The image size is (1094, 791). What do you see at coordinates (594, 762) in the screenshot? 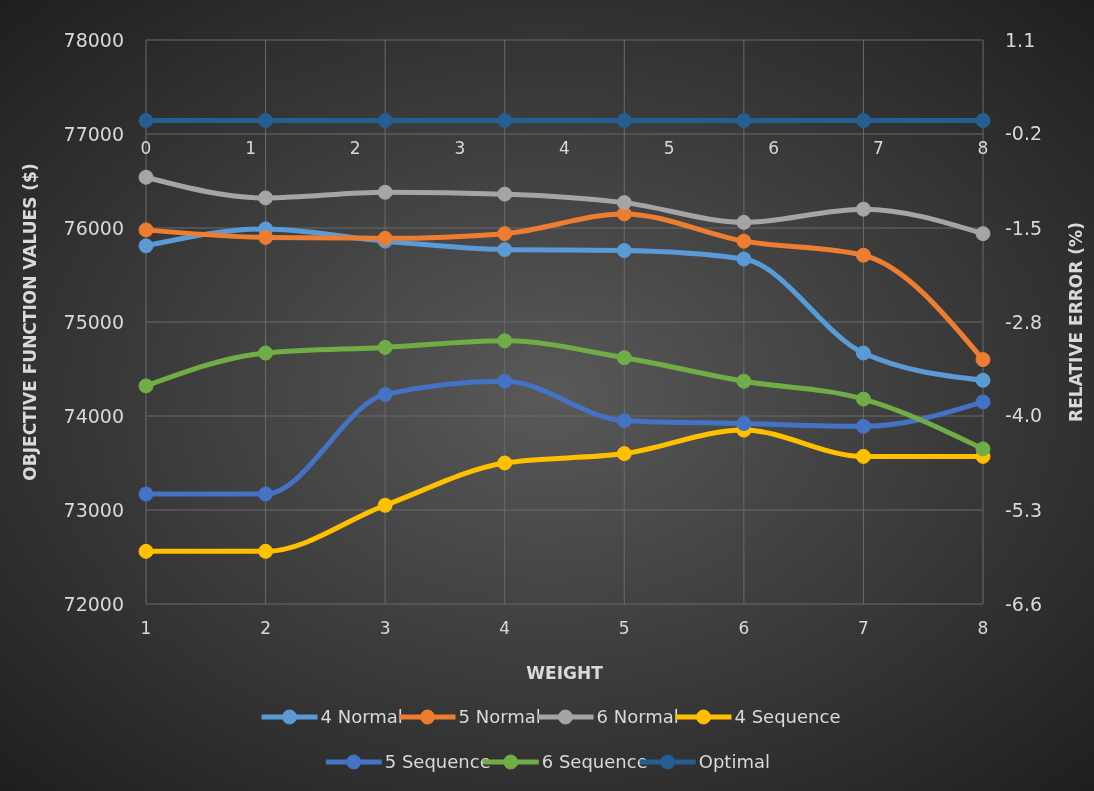
I see `legend-label: 6 Sequence` at bounding box center [594, 762].